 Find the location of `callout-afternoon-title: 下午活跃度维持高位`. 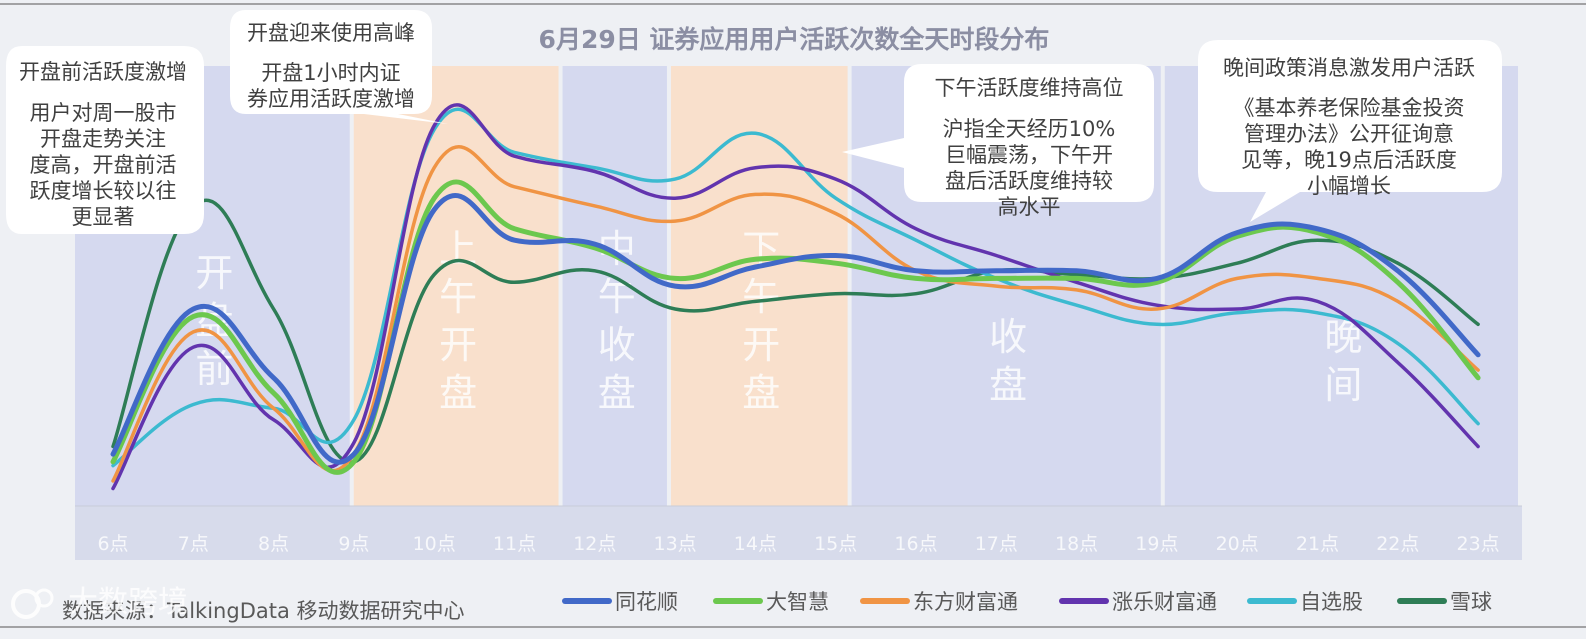

callout-afternoon-title: 下午活跃度维持高位 is located at coordinates (1029, 88).